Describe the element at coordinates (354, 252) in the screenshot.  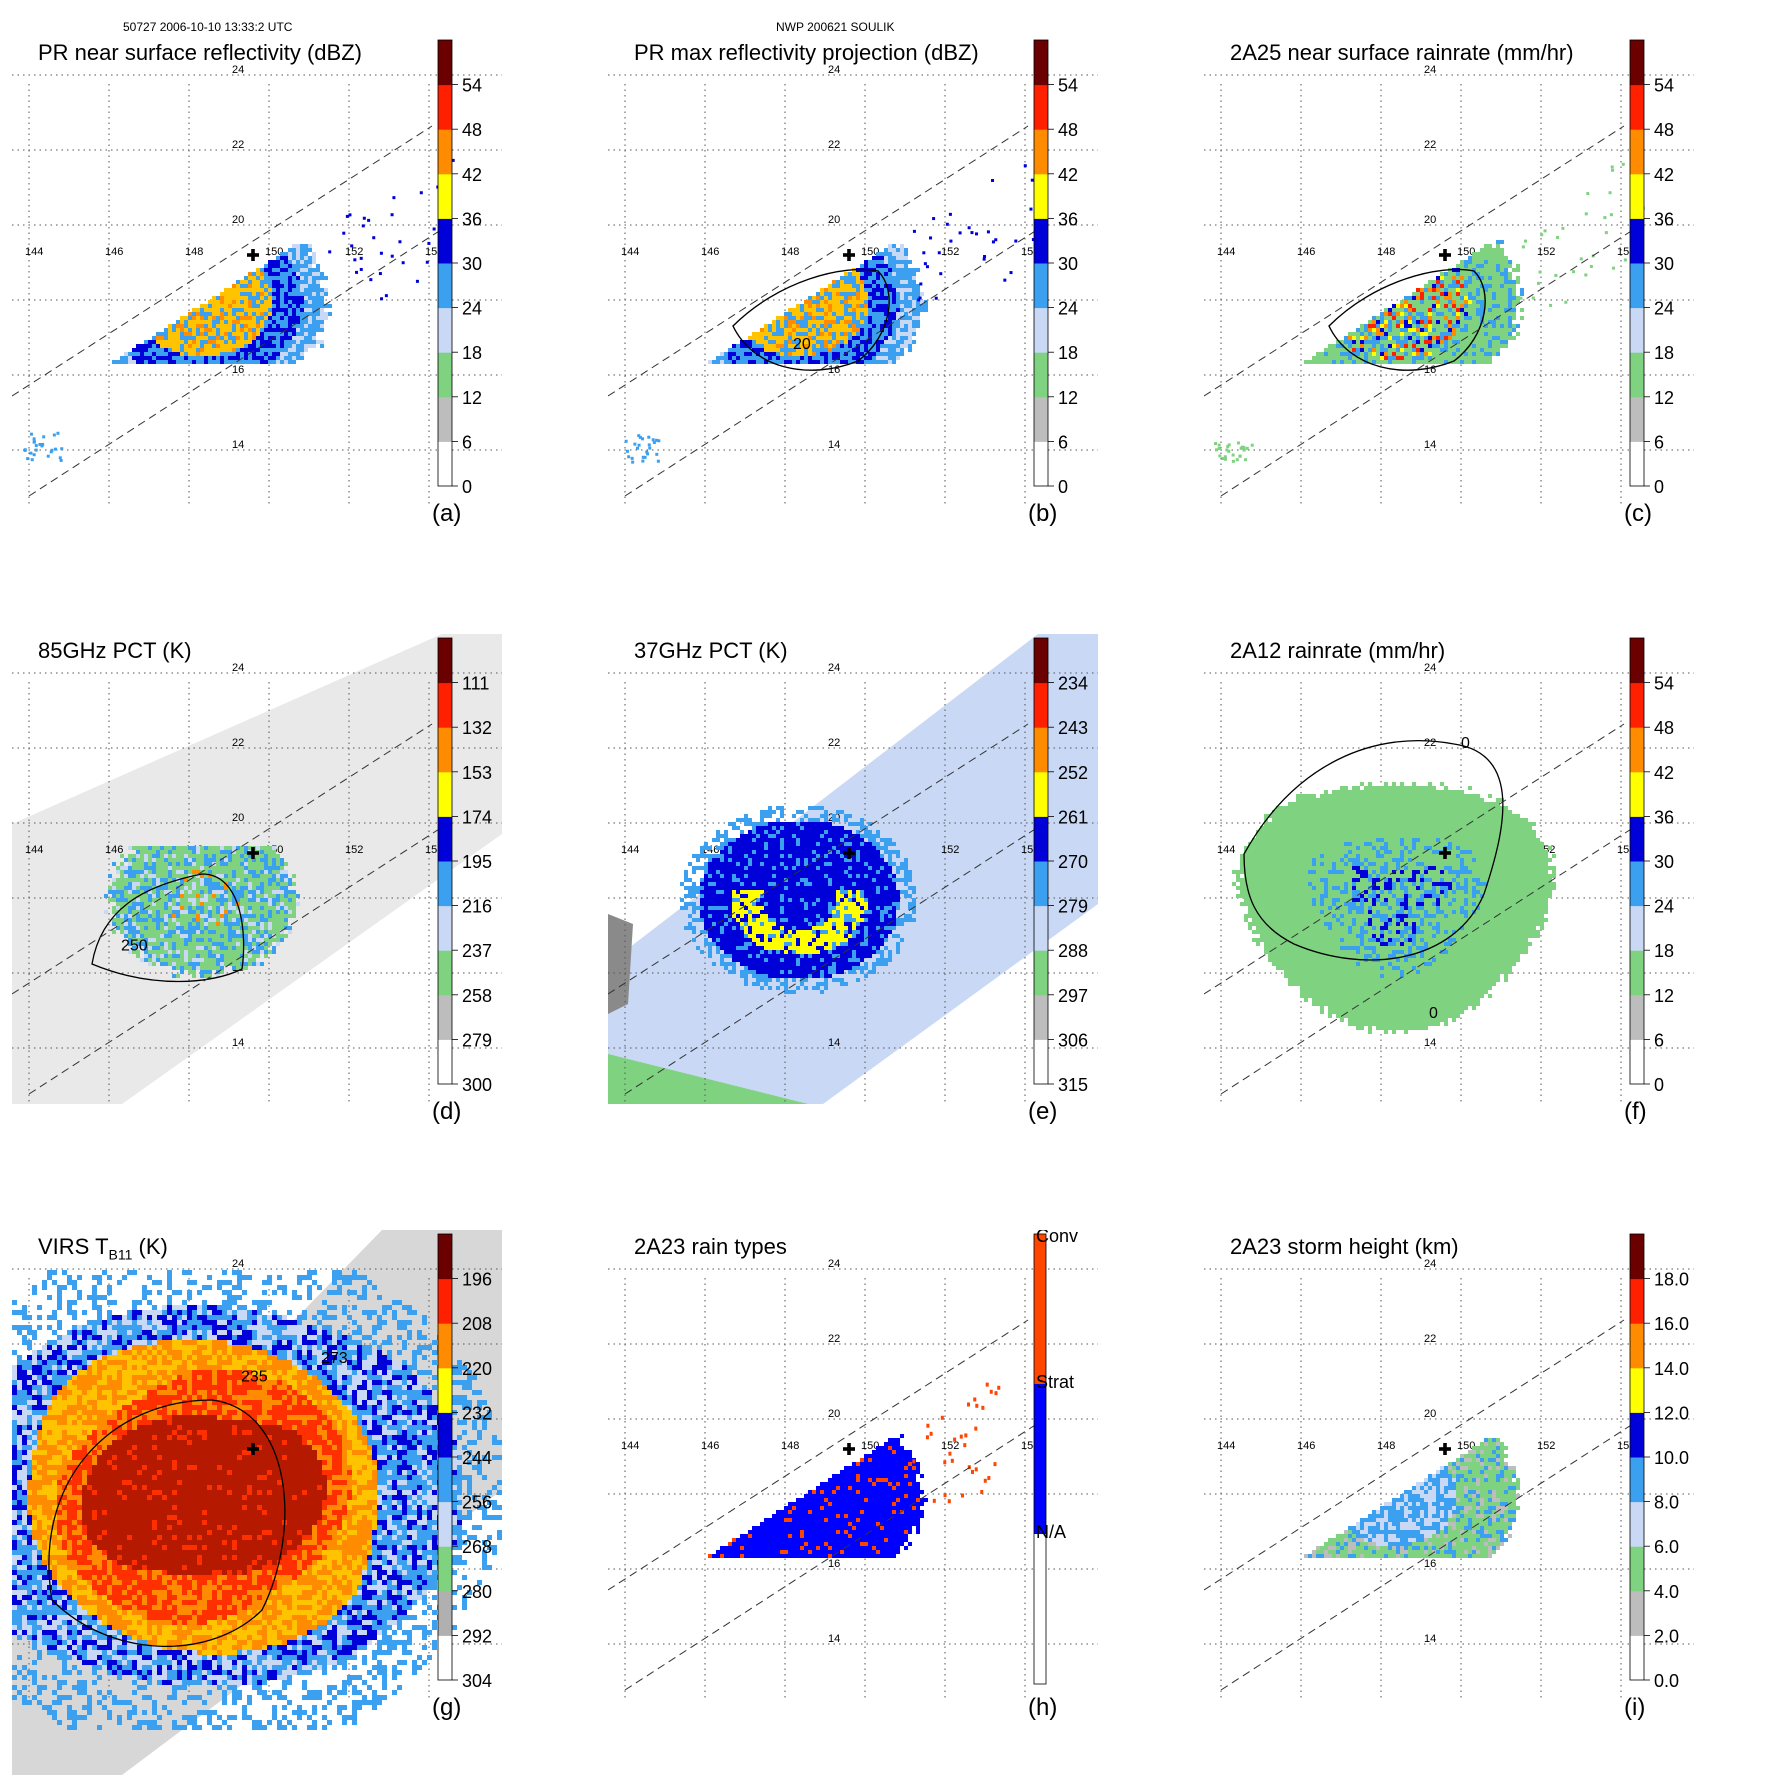
I see `lon-label: 152` at that location.